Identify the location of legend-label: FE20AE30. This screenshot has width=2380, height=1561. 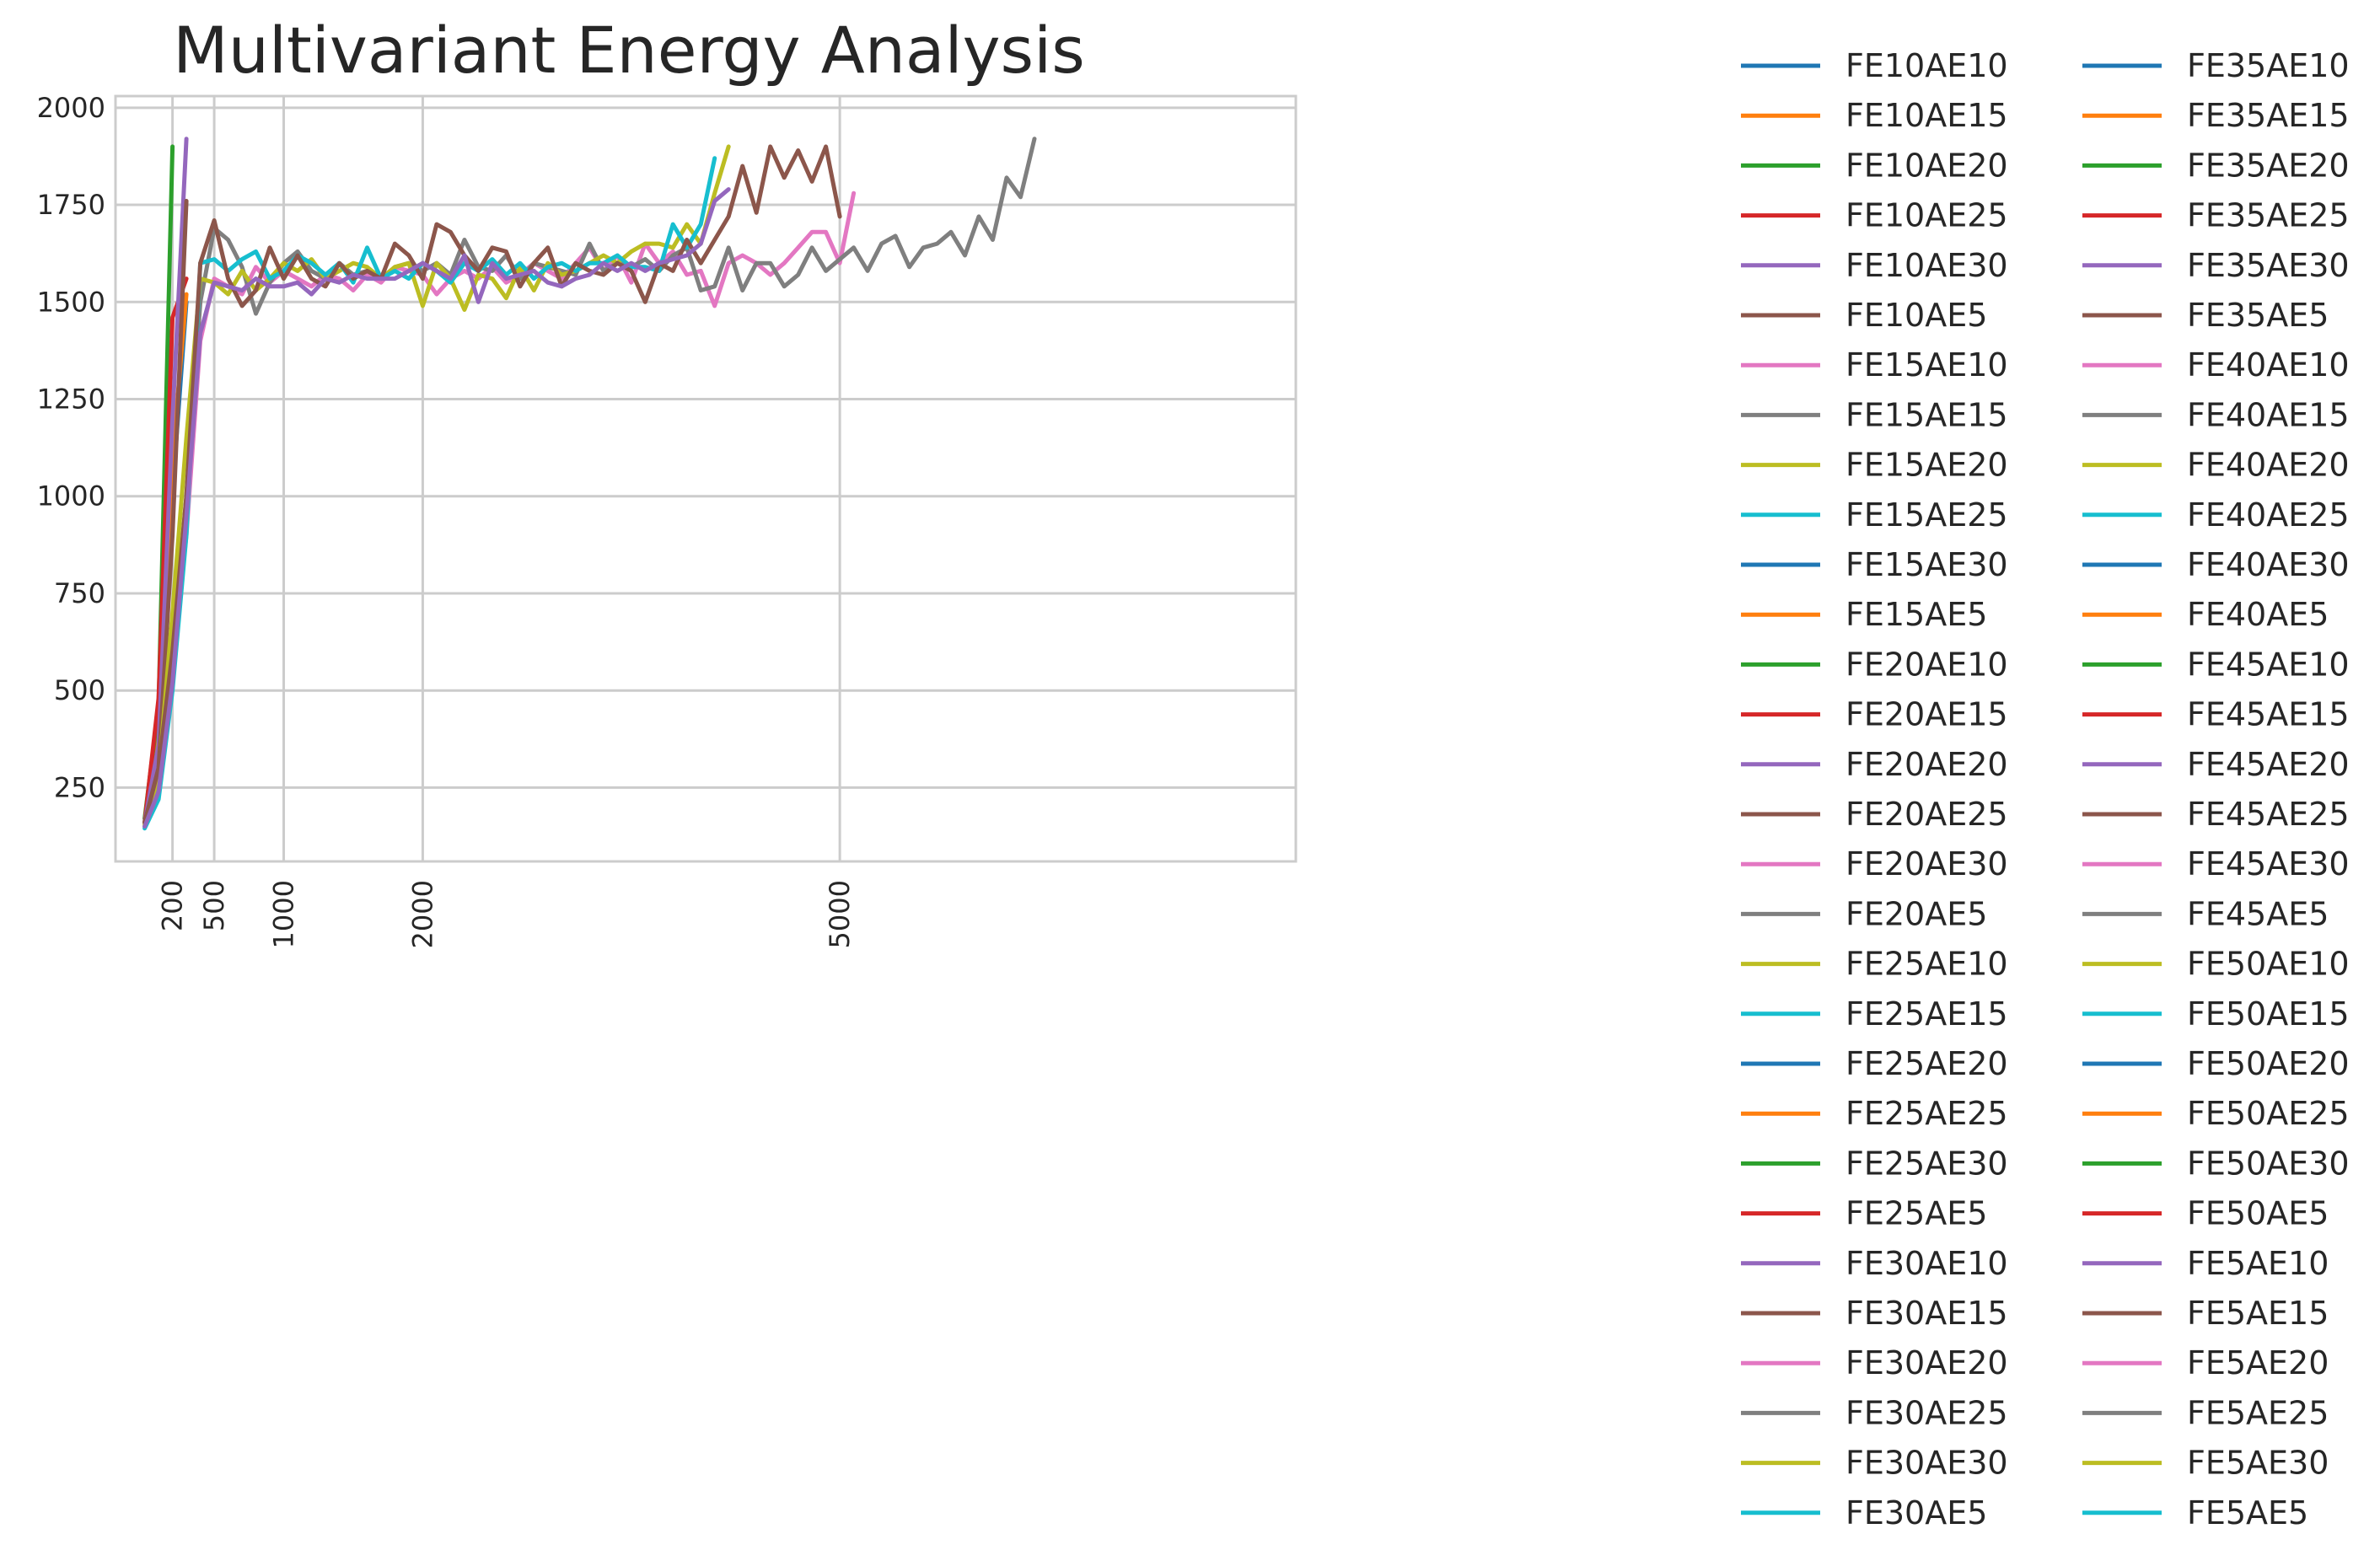
(1926, 863).